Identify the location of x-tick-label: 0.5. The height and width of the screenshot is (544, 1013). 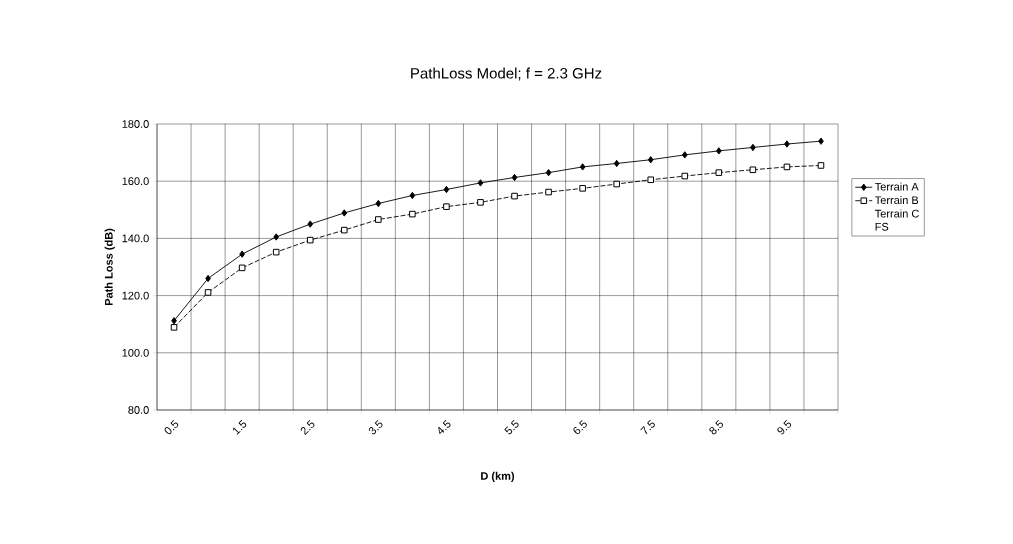
(171, 427).